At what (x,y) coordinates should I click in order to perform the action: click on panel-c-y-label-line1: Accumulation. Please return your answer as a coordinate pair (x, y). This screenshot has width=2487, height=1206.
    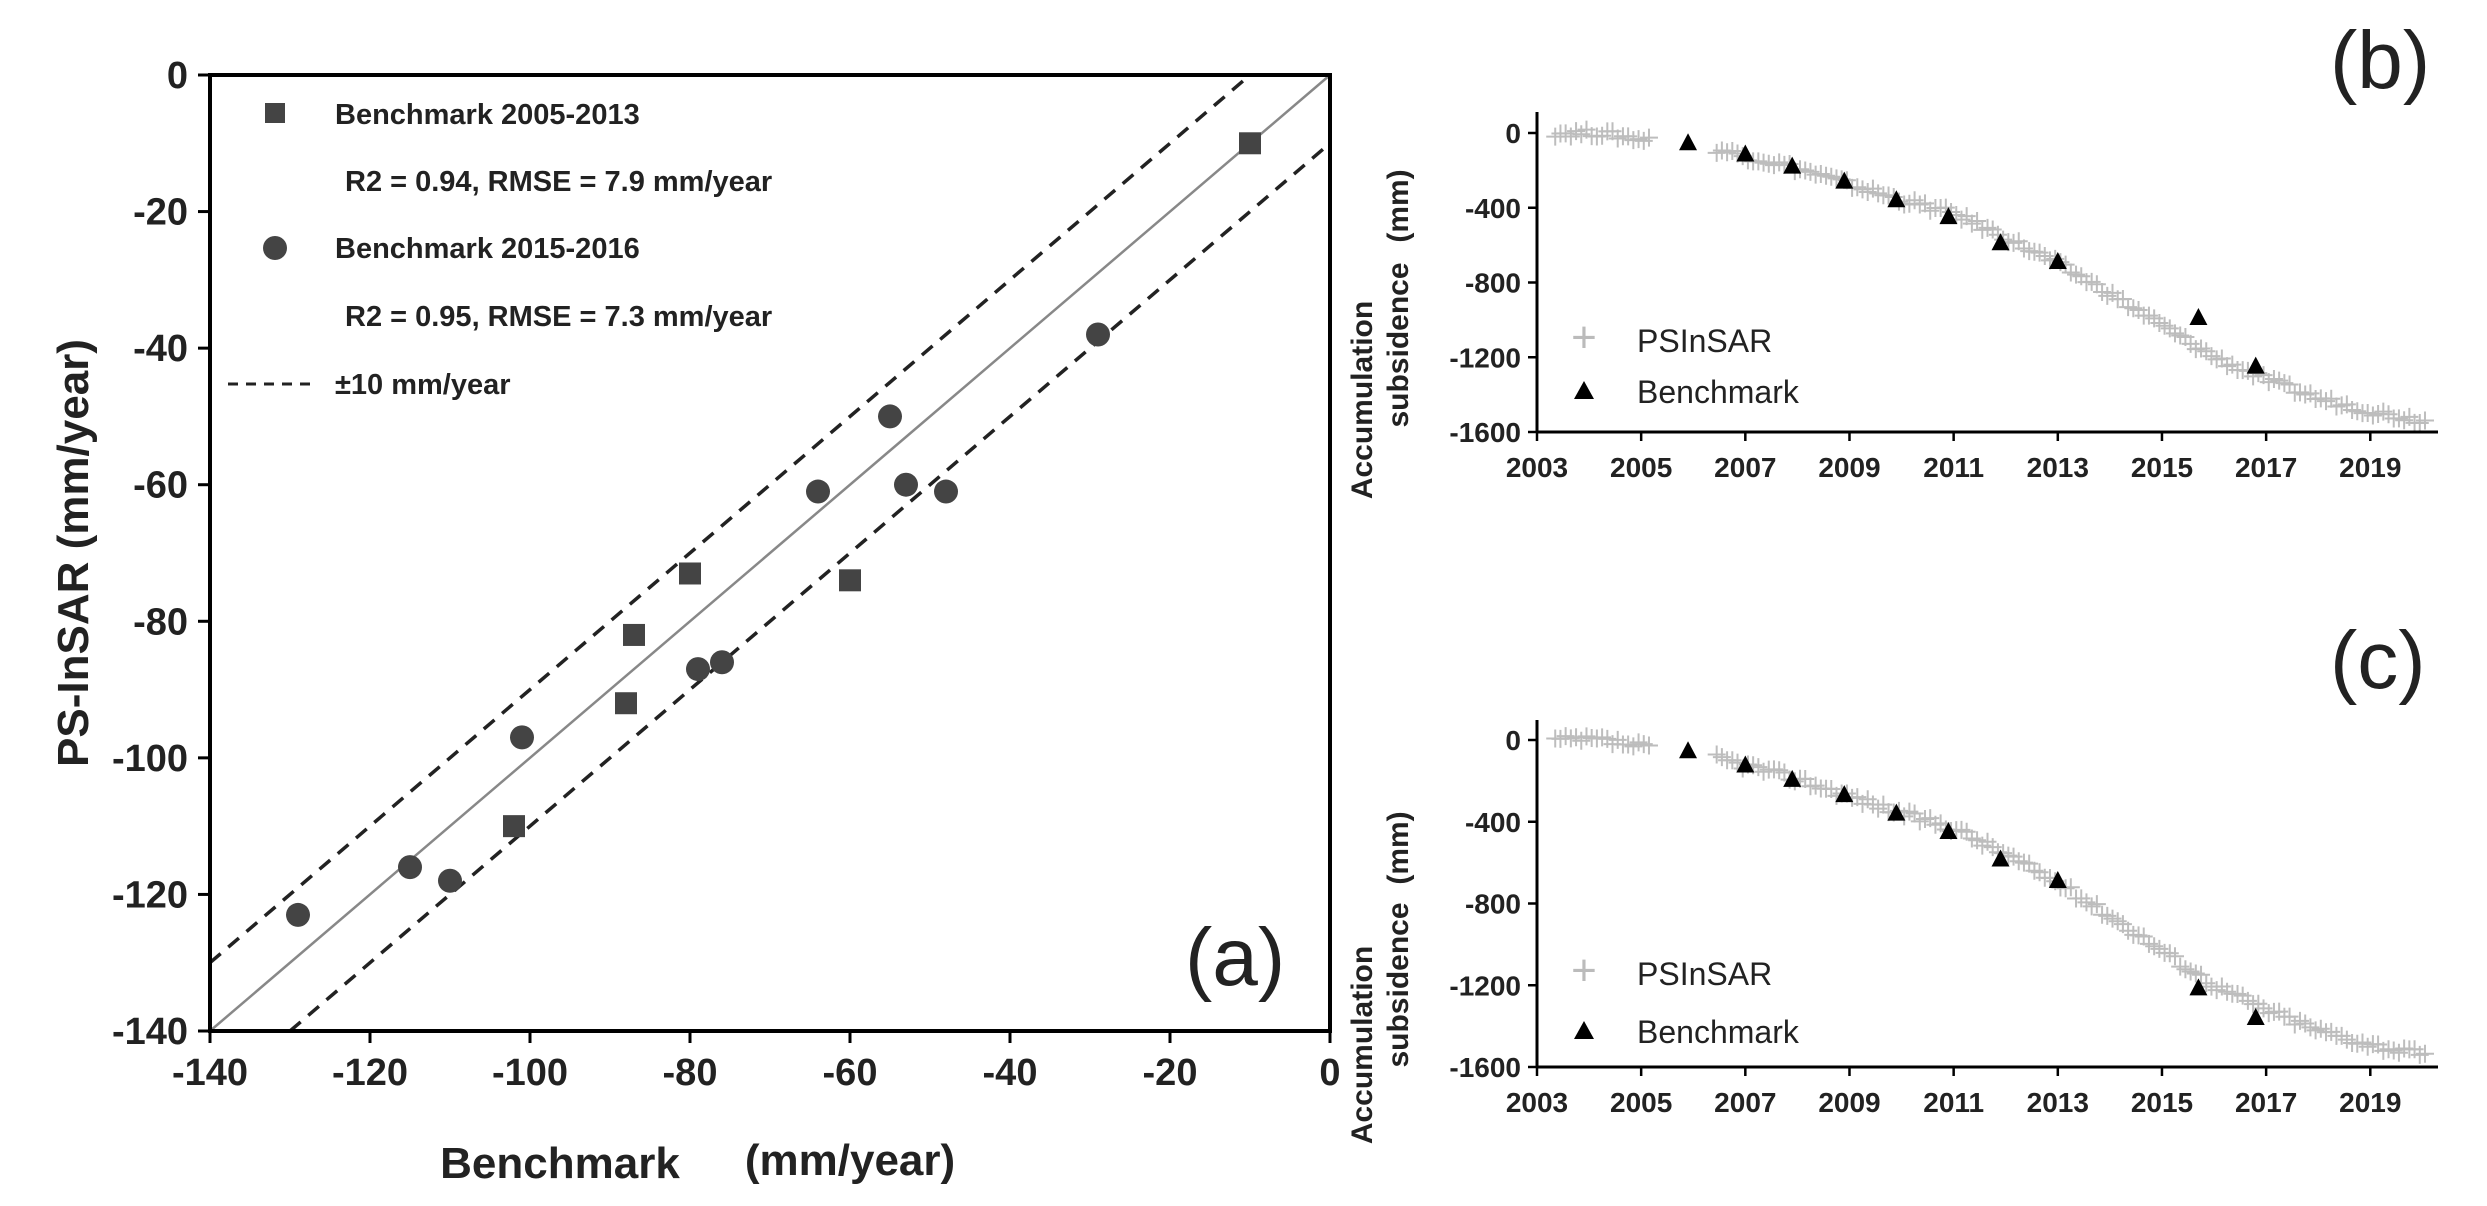
    Looking at the image, I should click on (1362, 1045).